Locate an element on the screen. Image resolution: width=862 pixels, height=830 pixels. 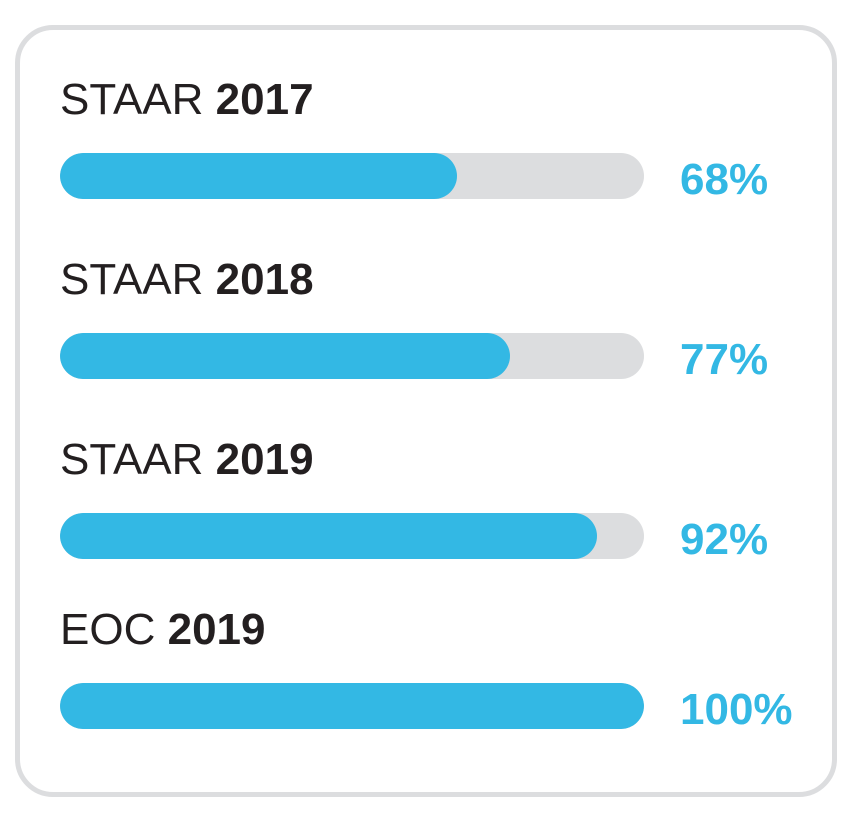
category-label: STAAR 2017 is located at coordinates (187, 100).